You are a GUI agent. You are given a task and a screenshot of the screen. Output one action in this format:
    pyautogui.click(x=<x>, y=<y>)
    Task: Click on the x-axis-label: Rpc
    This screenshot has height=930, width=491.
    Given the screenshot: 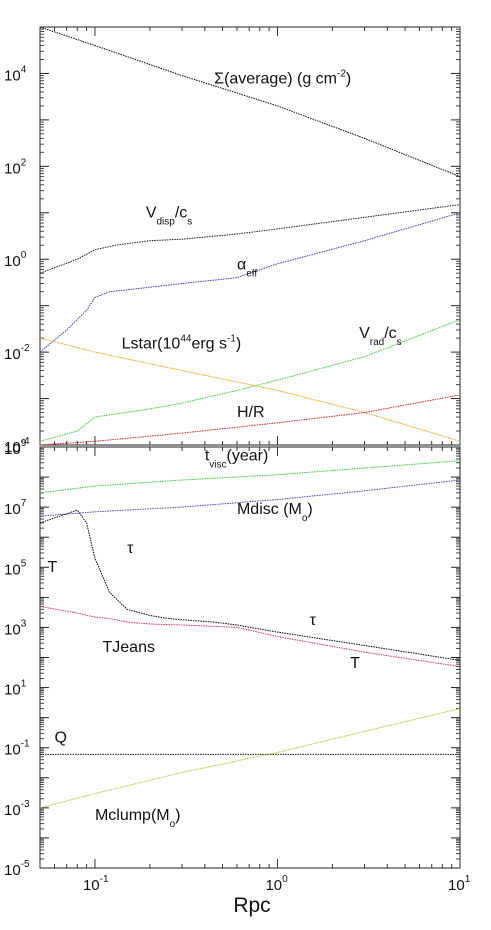 What is the action you would take?
    pyautogui.click(x=251, y=905)
    